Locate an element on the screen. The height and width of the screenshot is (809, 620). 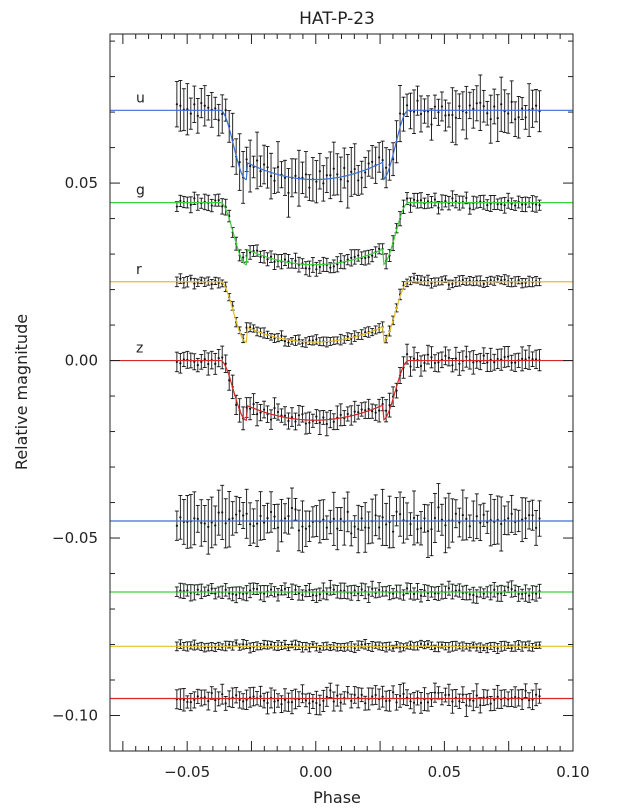
series-labels: u g r z is located at coordinates (140, 223).